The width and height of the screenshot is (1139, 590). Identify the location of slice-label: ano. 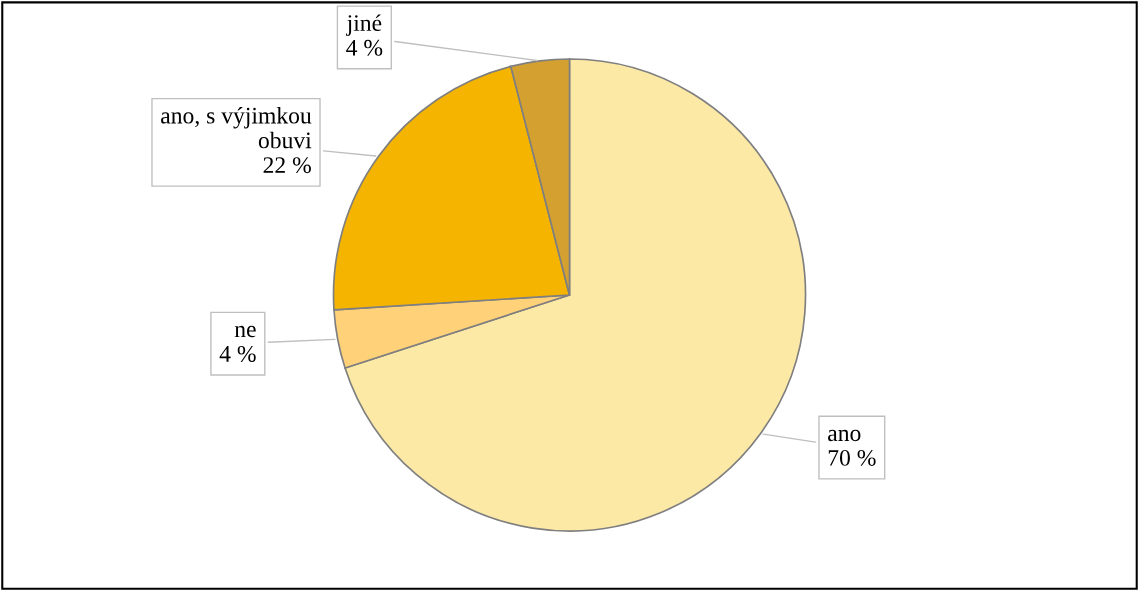
(844, 435).